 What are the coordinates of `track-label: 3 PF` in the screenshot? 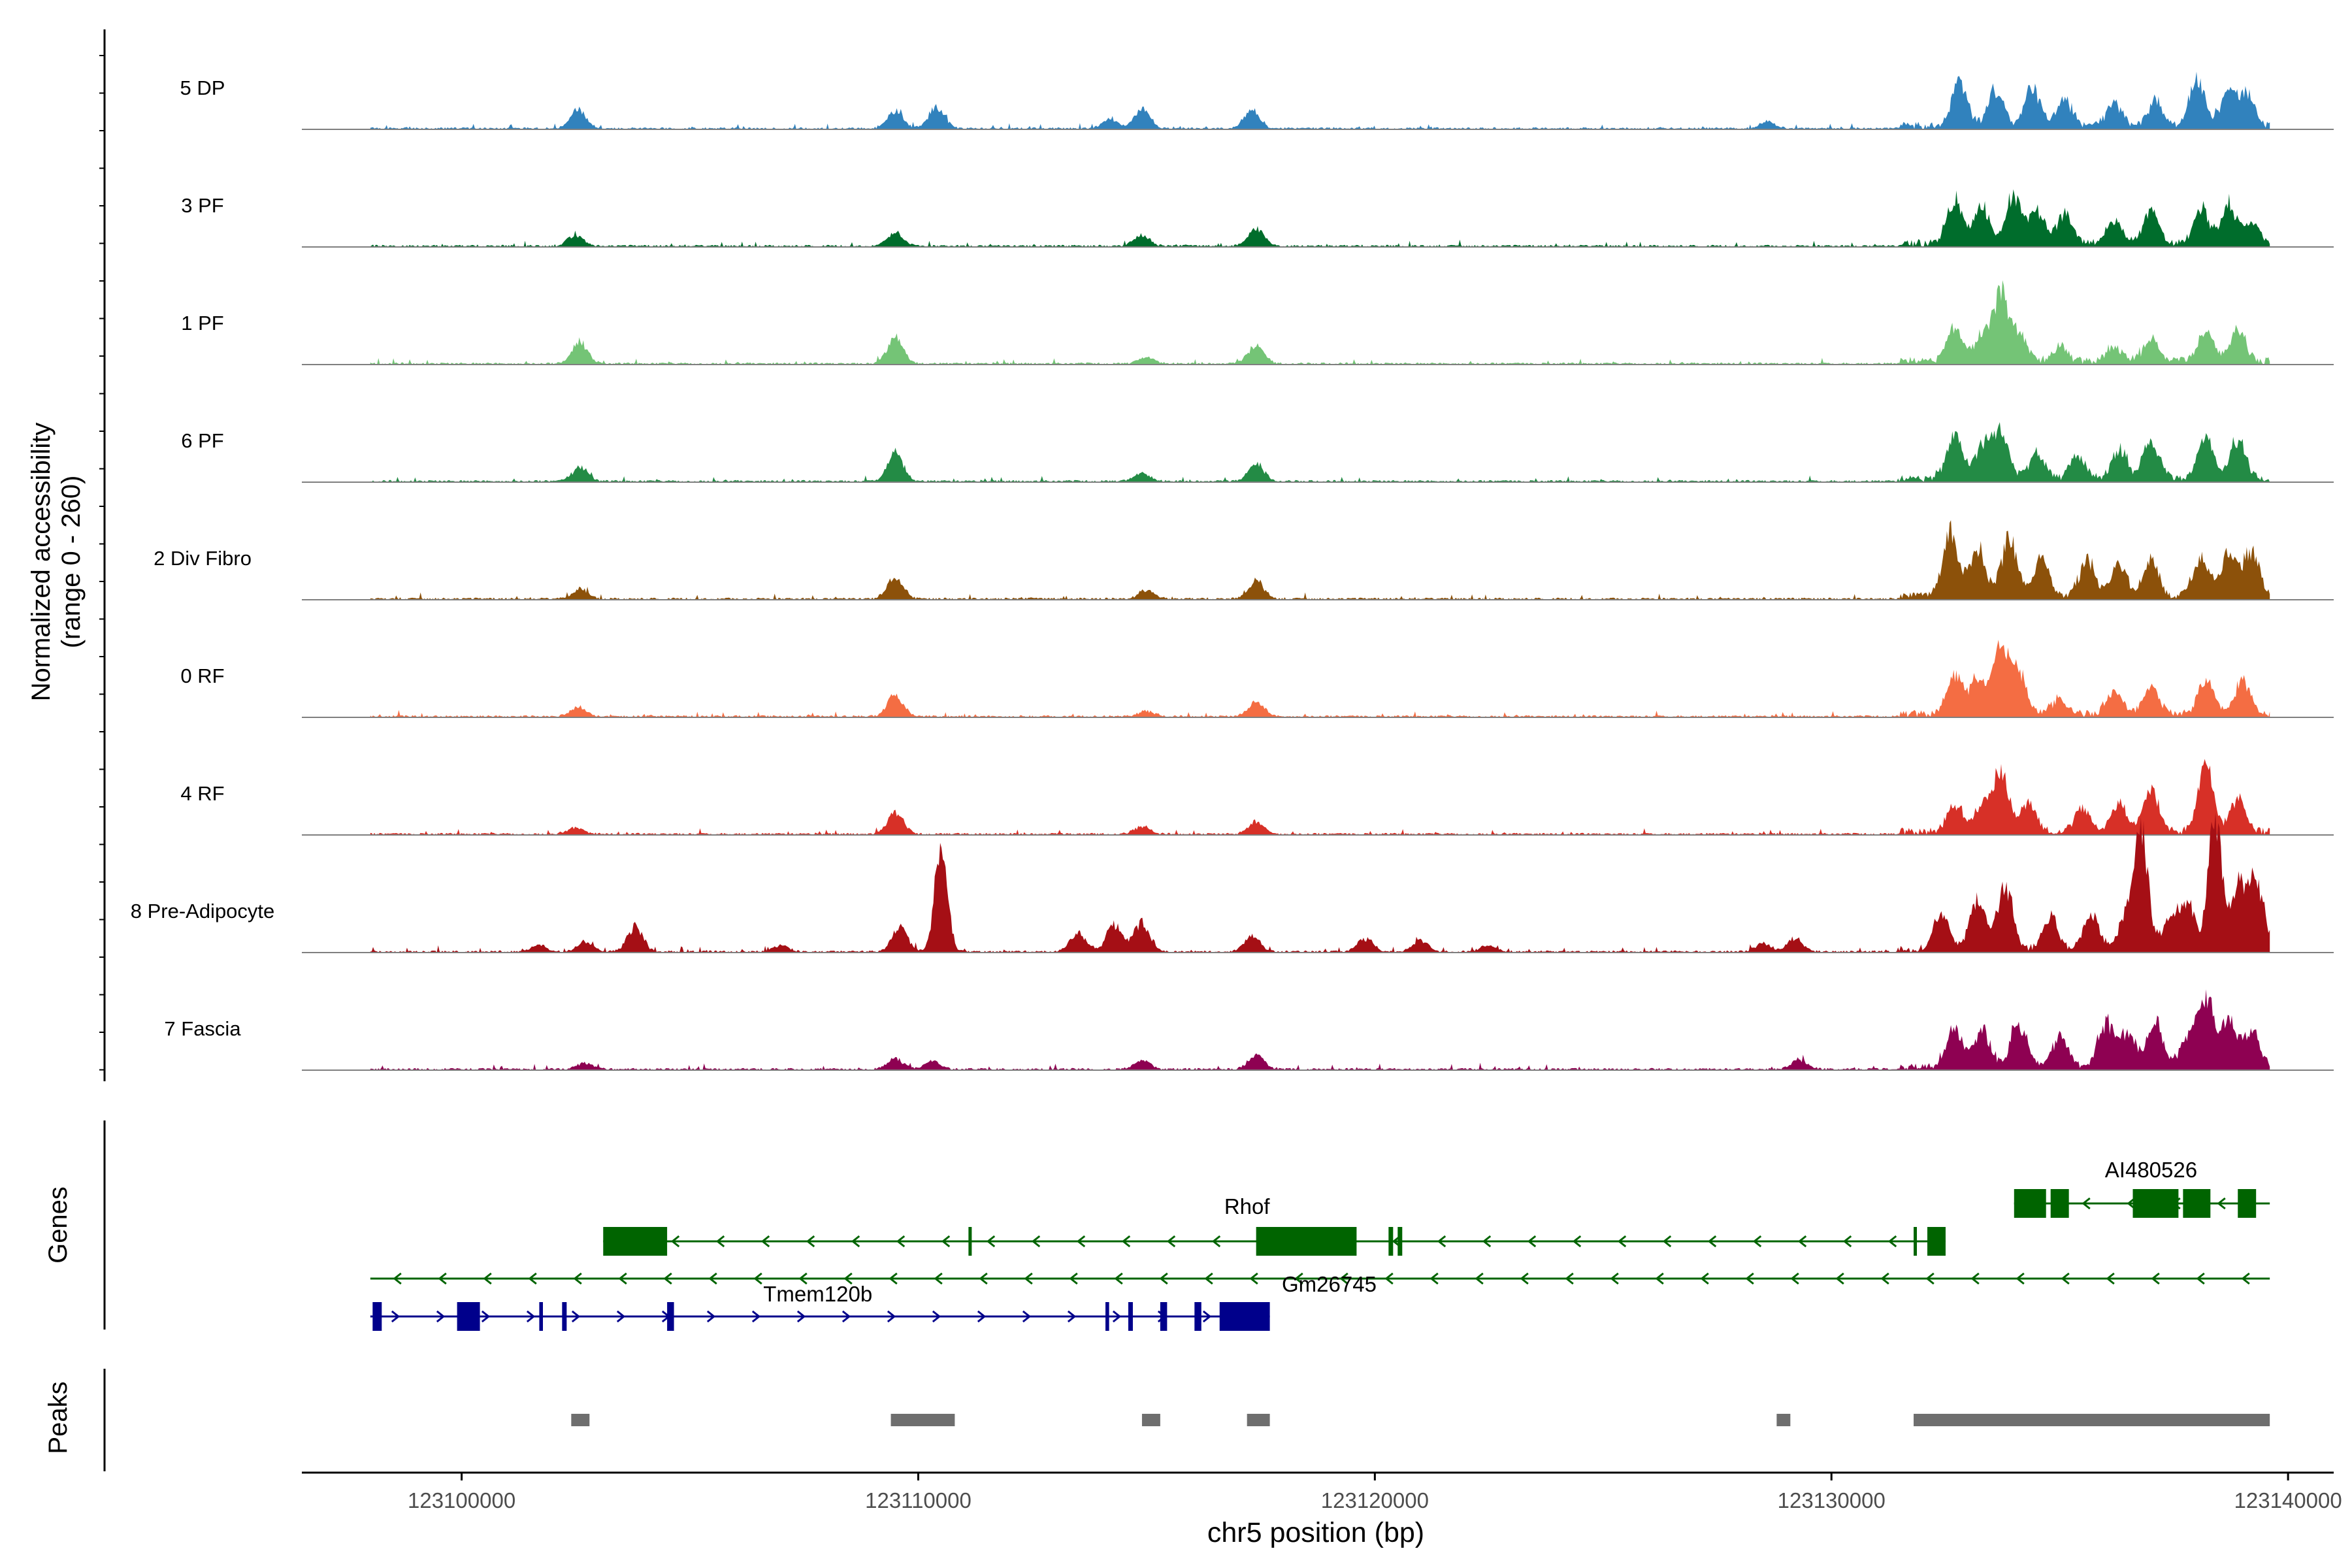 It's located at (202, 205).